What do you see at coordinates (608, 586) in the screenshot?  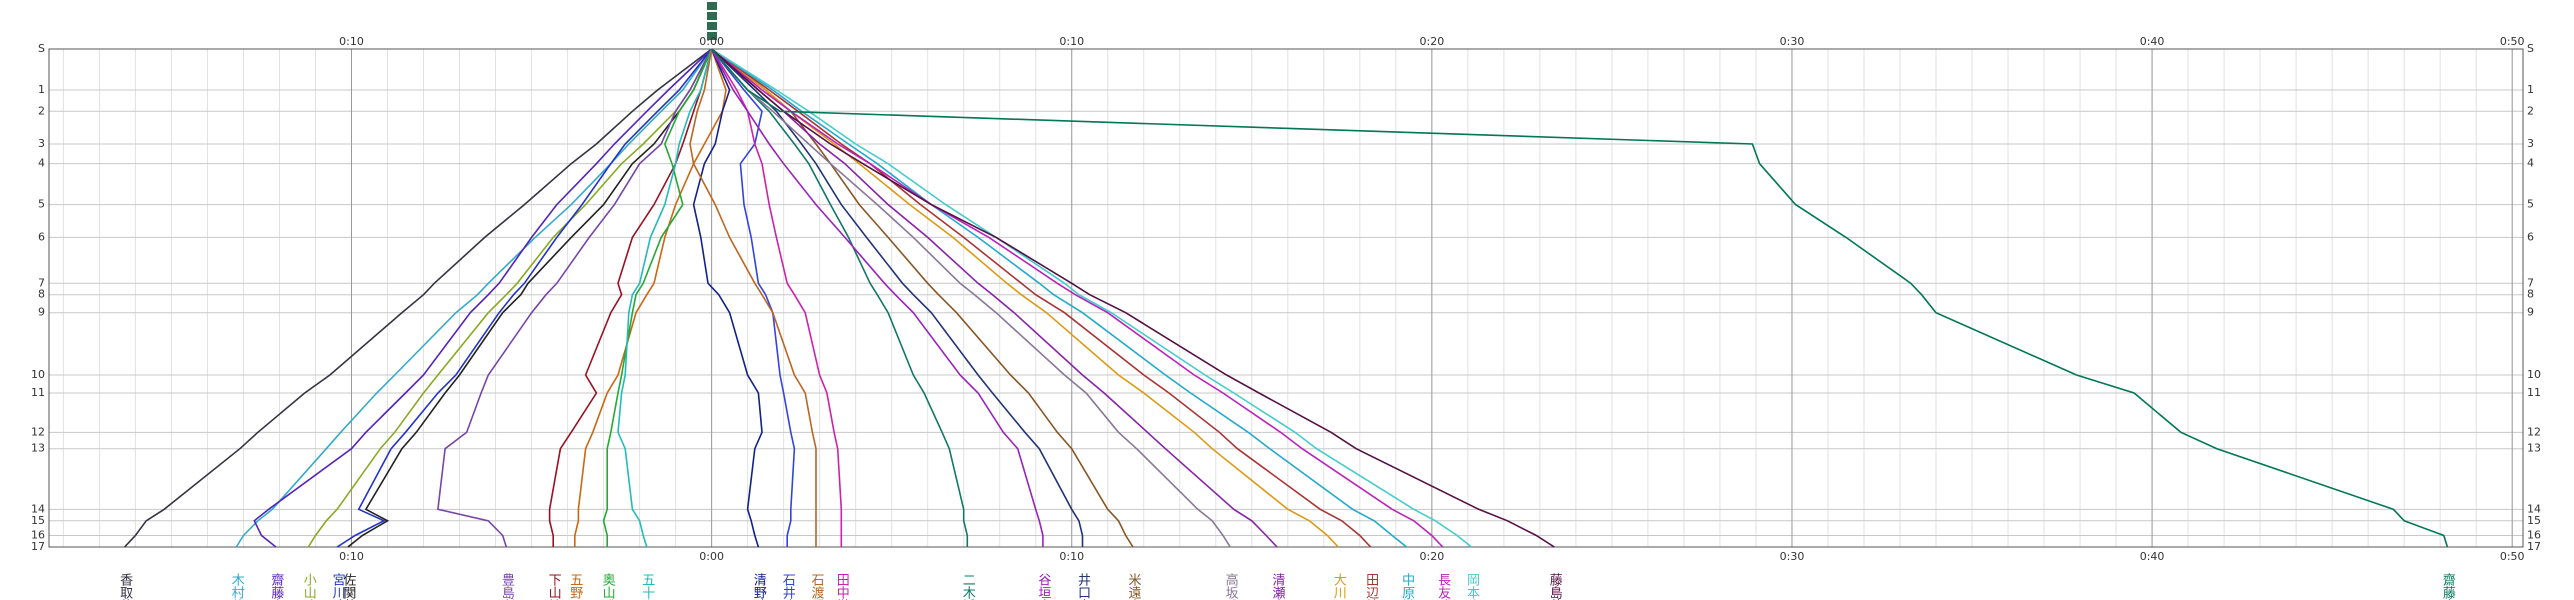 I see `runner-name: 奥山聡` at bounding box center [608, 586].